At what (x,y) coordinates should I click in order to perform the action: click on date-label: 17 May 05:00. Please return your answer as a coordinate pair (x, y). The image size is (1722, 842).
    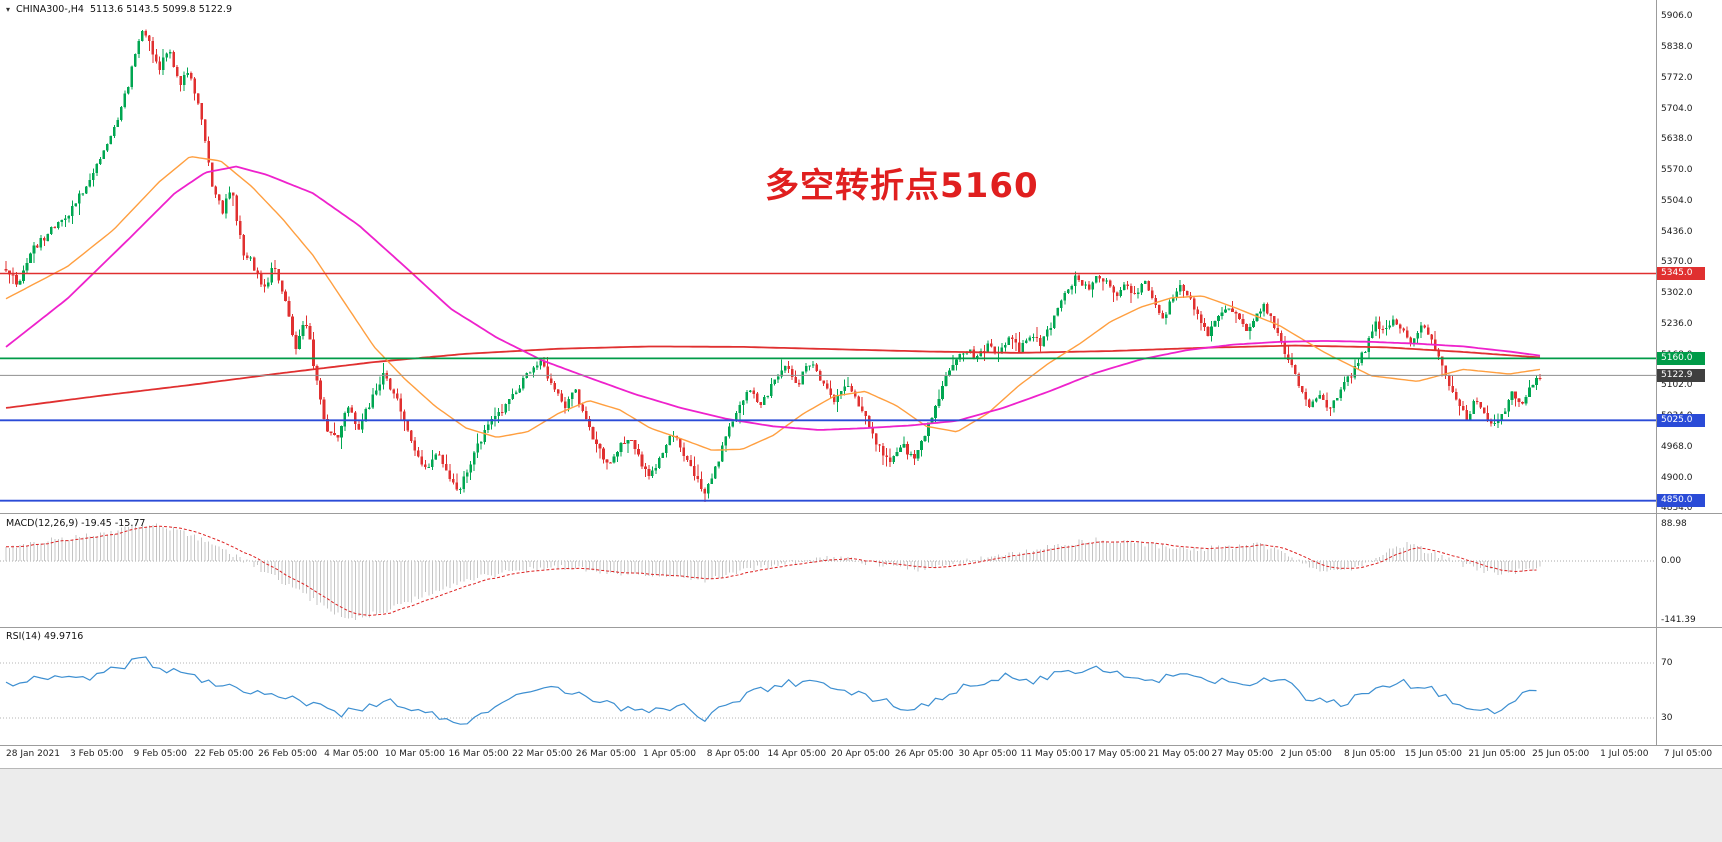
    Looking at the image, I should click on (1115, 754).